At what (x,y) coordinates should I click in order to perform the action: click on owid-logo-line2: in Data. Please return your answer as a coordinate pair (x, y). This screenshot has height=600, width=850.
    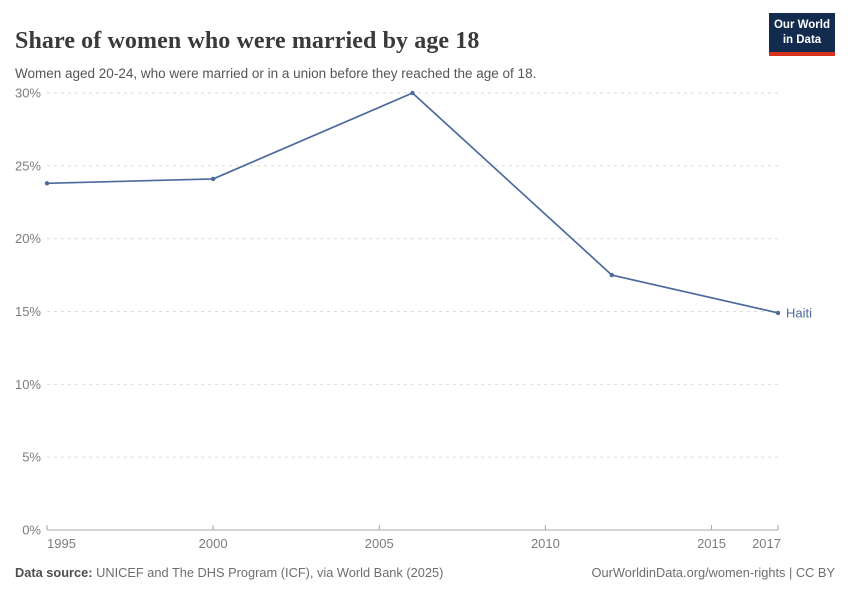
    Looking at the image, I should click on (802, 39).